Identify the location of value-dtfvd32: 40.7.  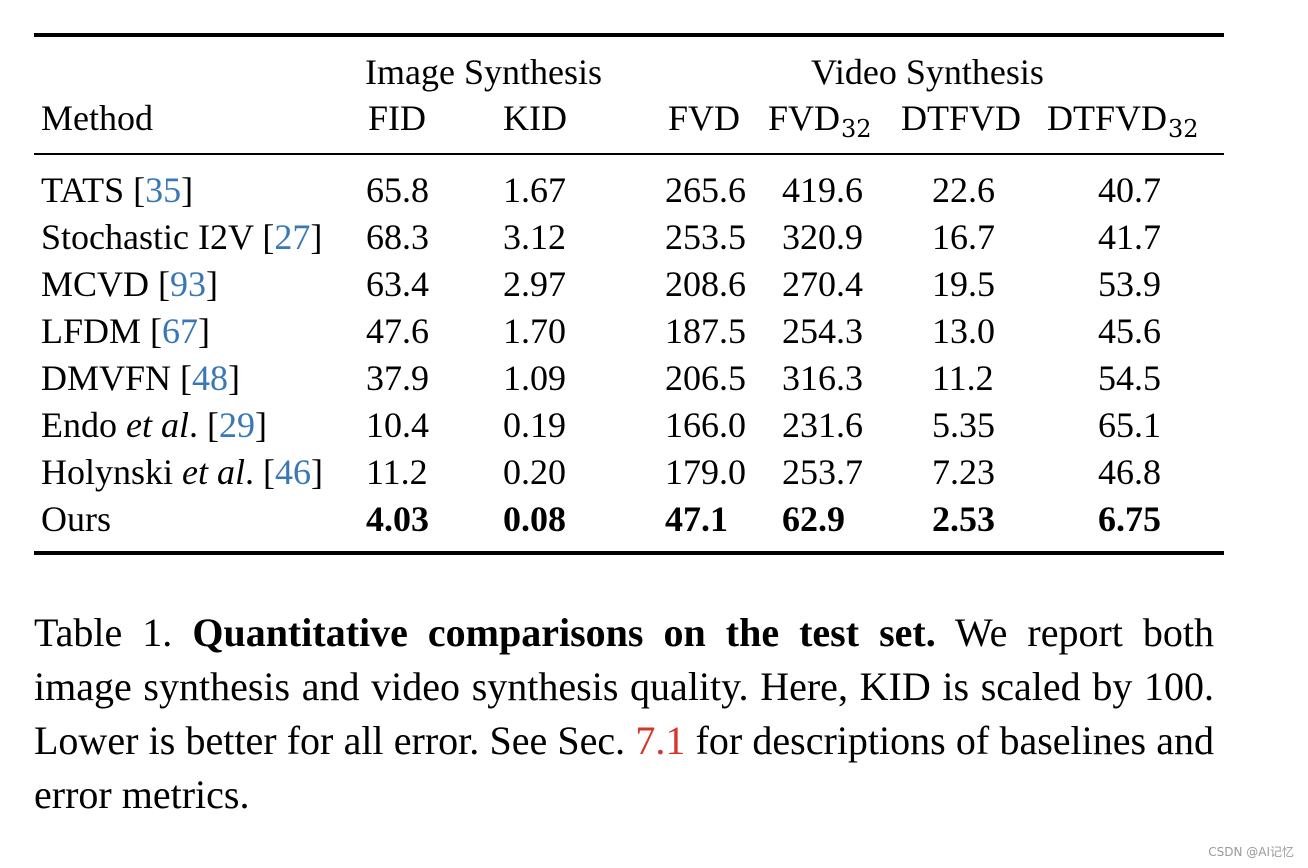
(1129, 190).